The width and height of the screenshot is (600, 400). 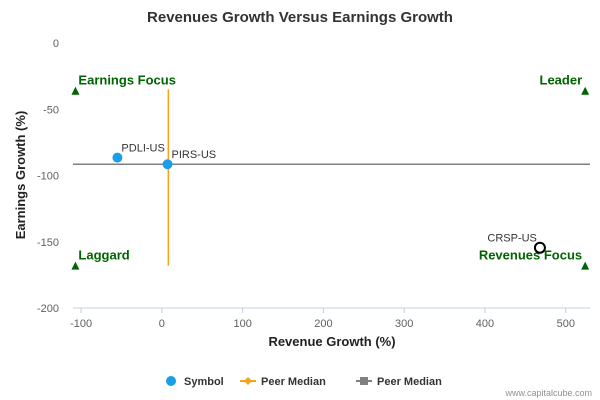 What do you see at coordinates (51, 110) in the screenshot?
I see `y-tick-label: -50` at bounding box center [51, 110].